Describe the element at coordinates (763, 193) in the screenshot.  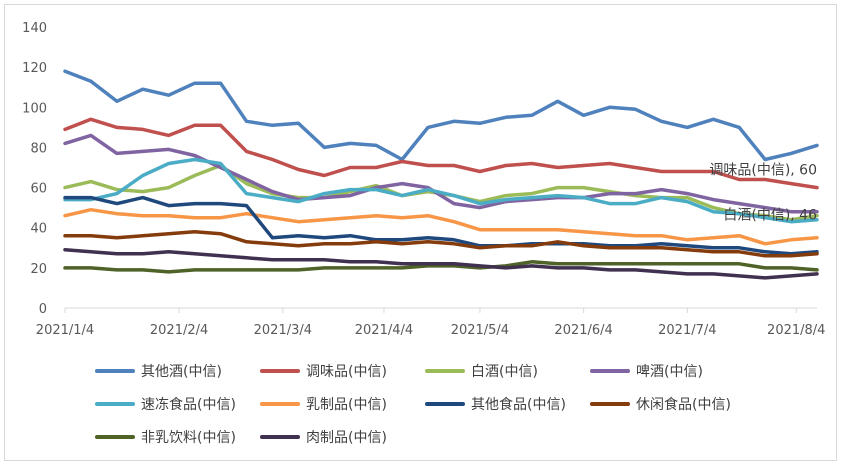
I see `annotations: 调味品(中信), 60 白酒(中信), 46` at that location.